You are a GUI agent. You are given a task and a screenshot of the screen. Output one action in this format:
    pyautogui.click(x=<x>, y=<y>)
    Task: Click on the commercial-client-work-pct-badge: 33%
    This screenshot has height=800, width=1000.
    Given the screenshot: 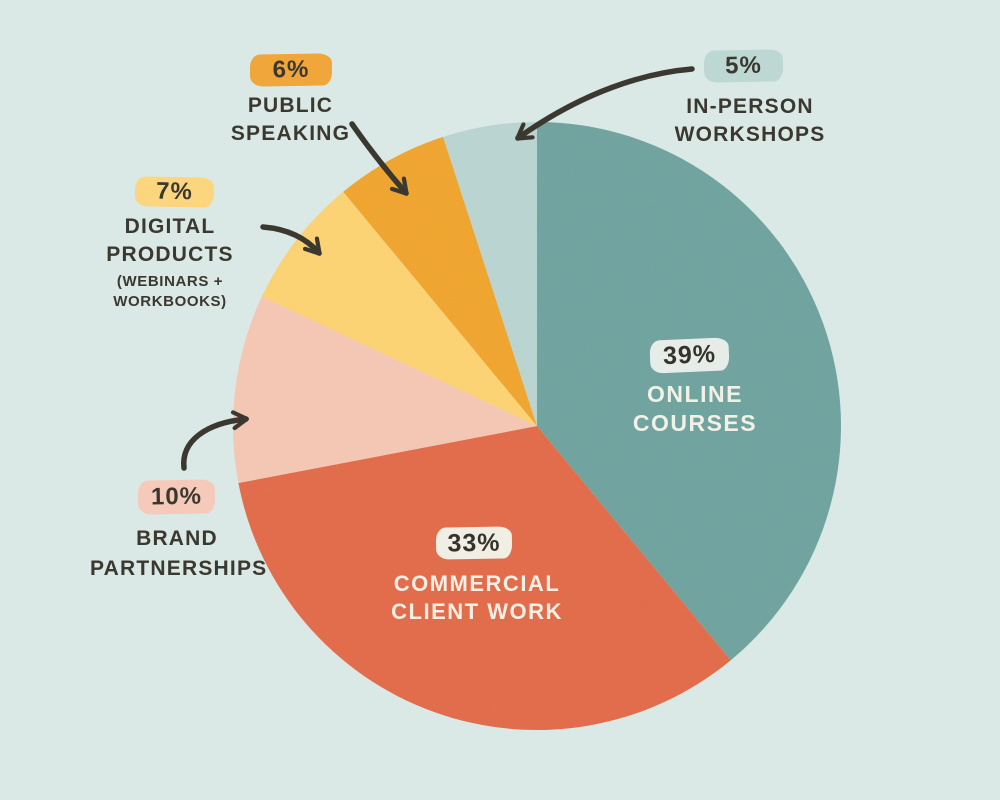 What is the action you would take?
    pyautogui.click(x=474, y=543)
    